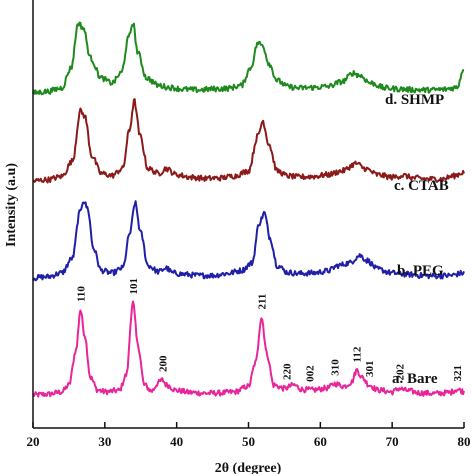 The height and width of the screenshot is (474, 474). I want to click on x-tick-label-7: 80, so click(464, 441).